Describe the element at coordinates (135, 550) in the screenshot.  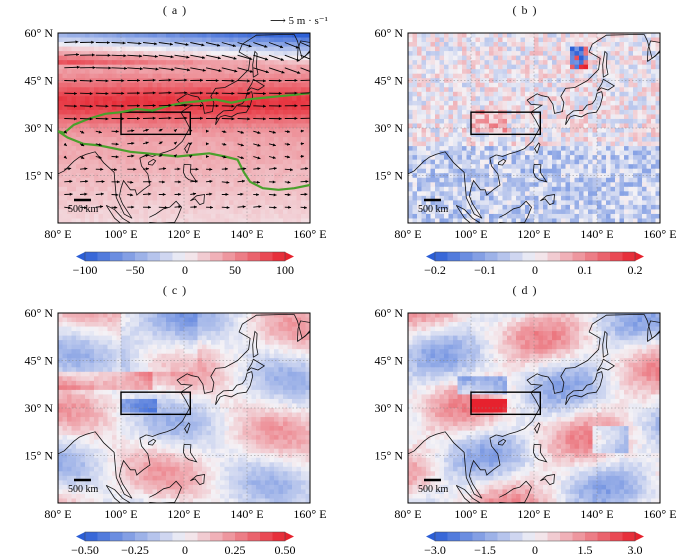
I see `colorbar-tick-label: −0.25` at that location.